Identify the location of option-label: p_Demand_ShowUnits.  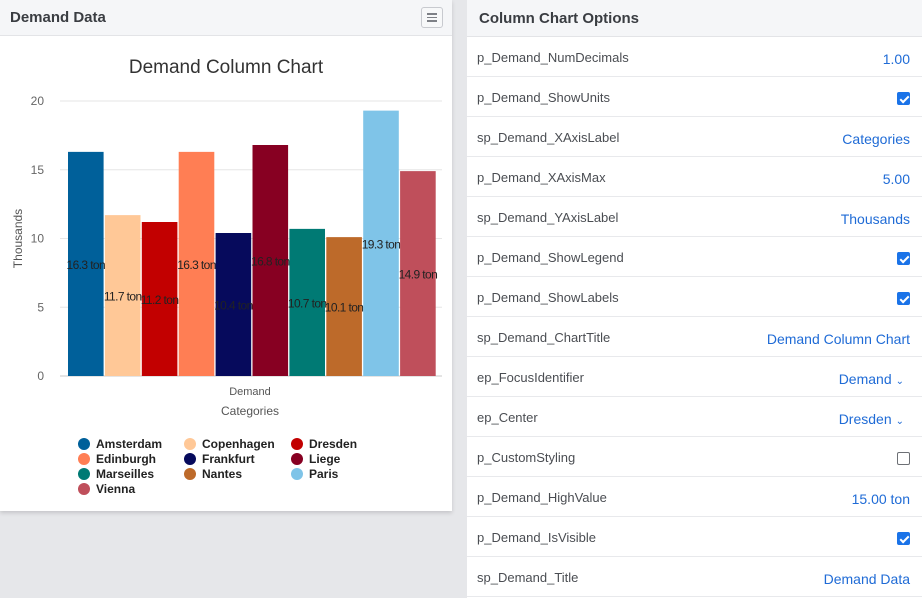
(543, 97).